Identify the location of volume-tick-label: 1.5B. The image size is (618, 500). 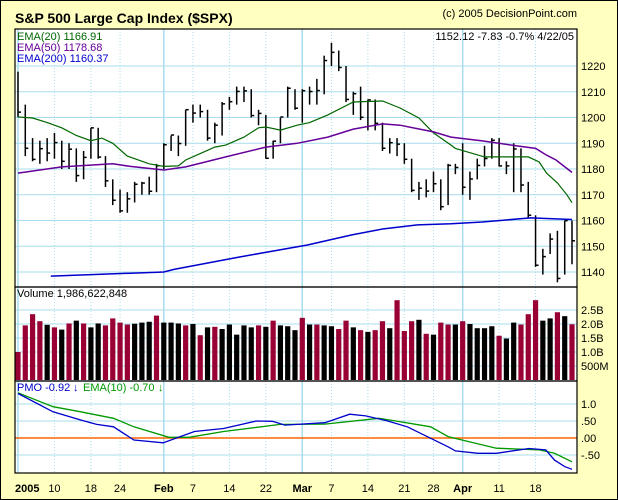
(592, 339).